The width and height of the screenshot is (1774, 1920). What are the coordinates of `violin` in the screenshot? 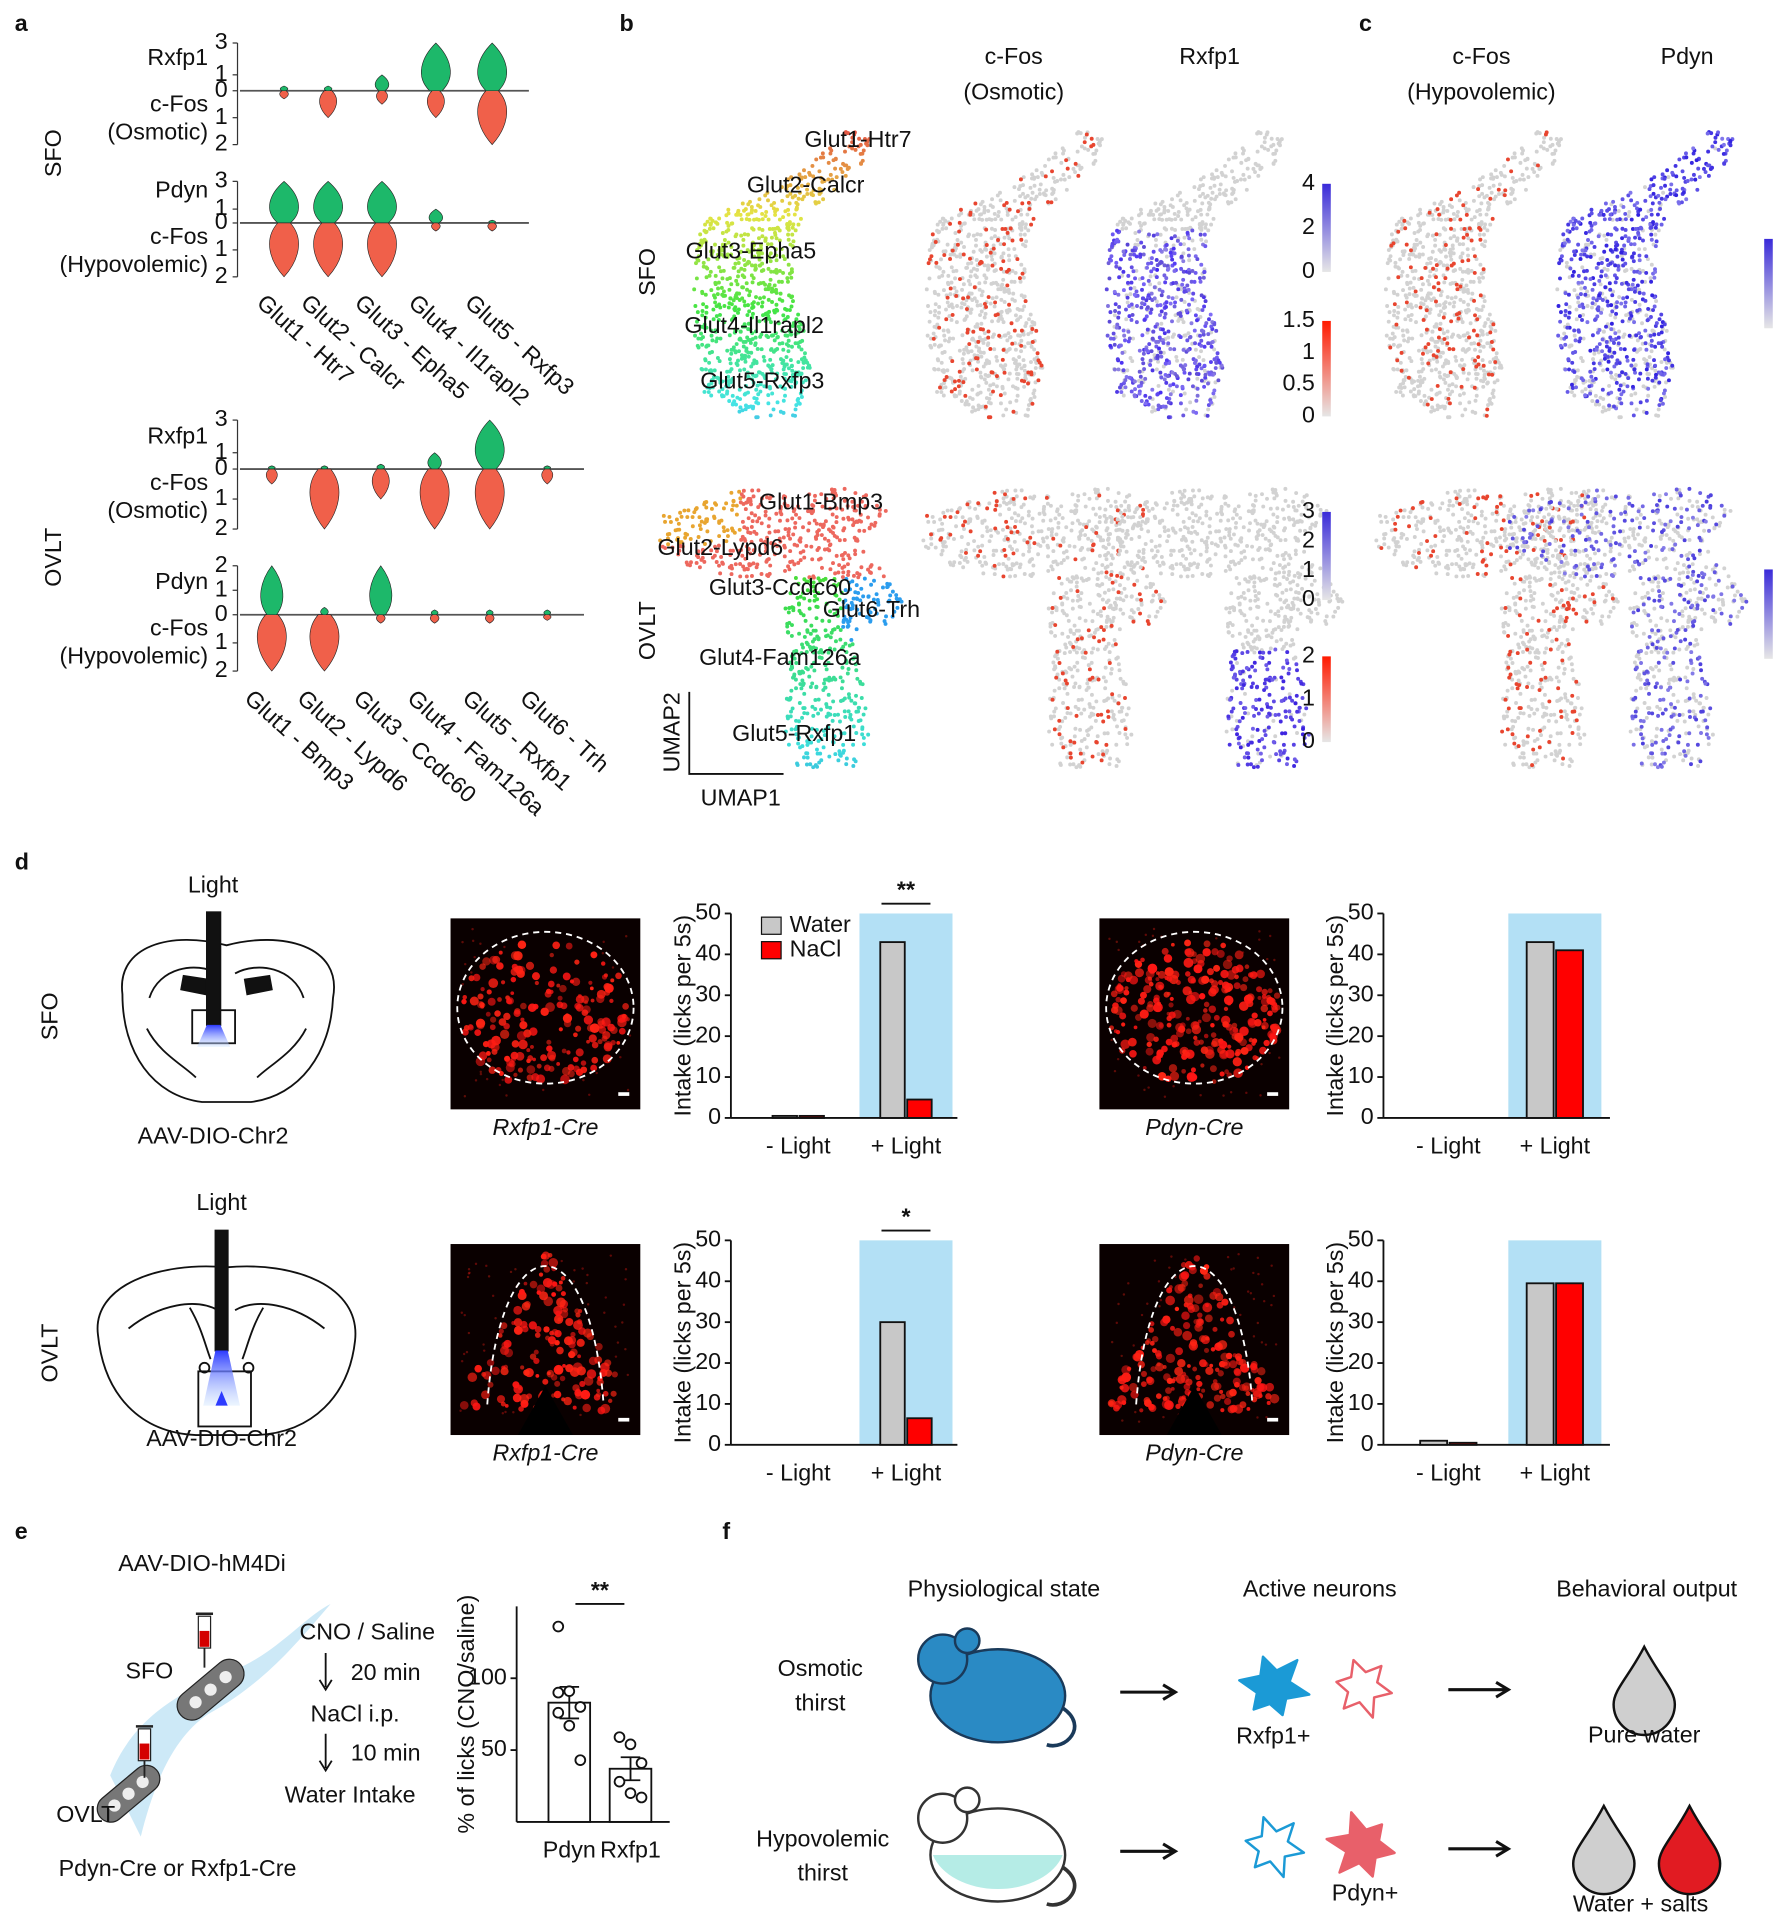 It's located at (489, 444).